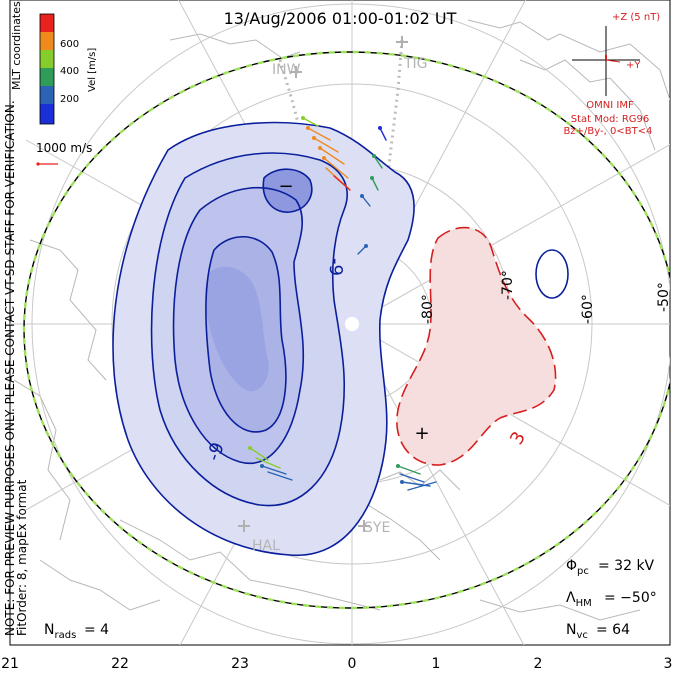  Describe the element at coordinates (22, 557) in the screenshot. I see `fit-order-note: FitOrder: 8, mapEx format` at that location.